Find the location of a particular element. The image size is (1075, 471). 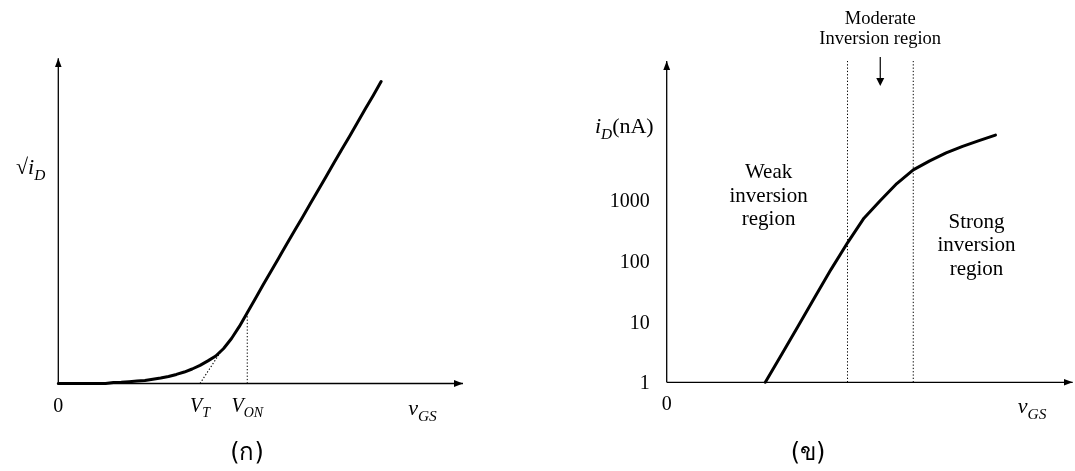

annotation: Strong inversion region is located at coordinates (977, 244).